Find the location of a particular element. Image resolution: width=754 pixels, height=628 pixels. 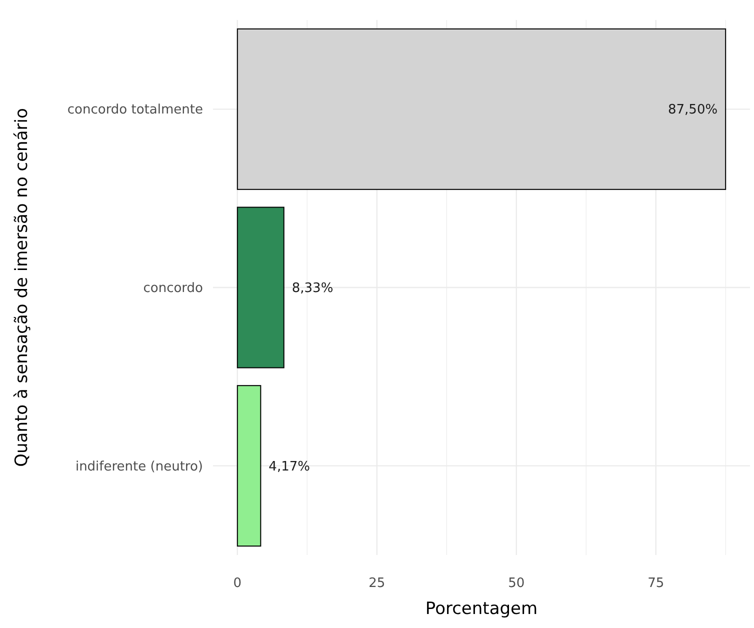

y-axis-title: Quanto à sensação de imersão no cenário is located at coordinates (22, 287).